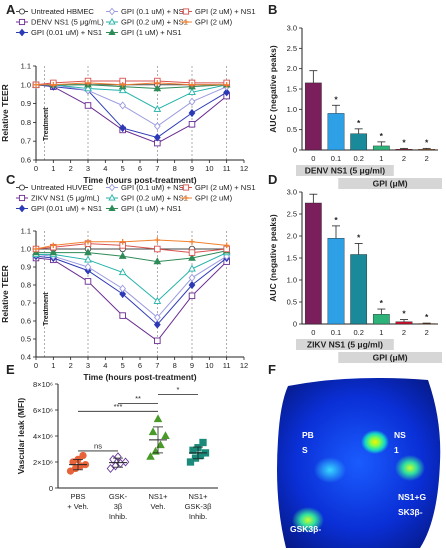 This screenshot has height=550, width=446. I want to click on y-tick-label: 0, so click(295, 150).